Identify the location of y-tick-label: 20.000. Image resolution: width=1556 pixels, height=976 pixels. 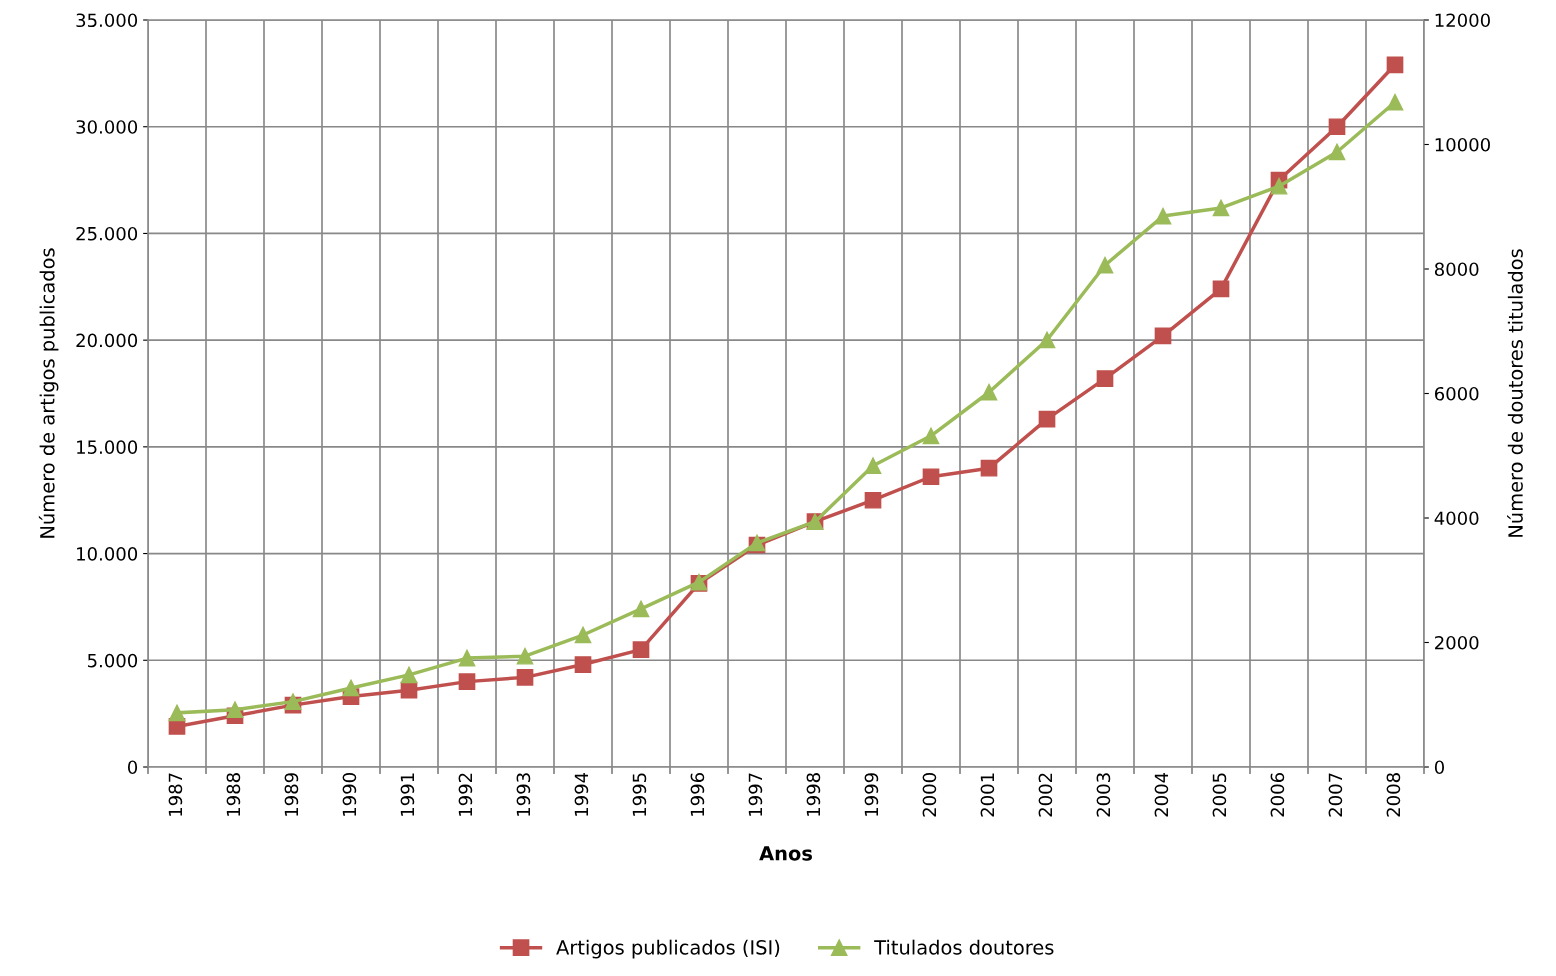
(107, 340).